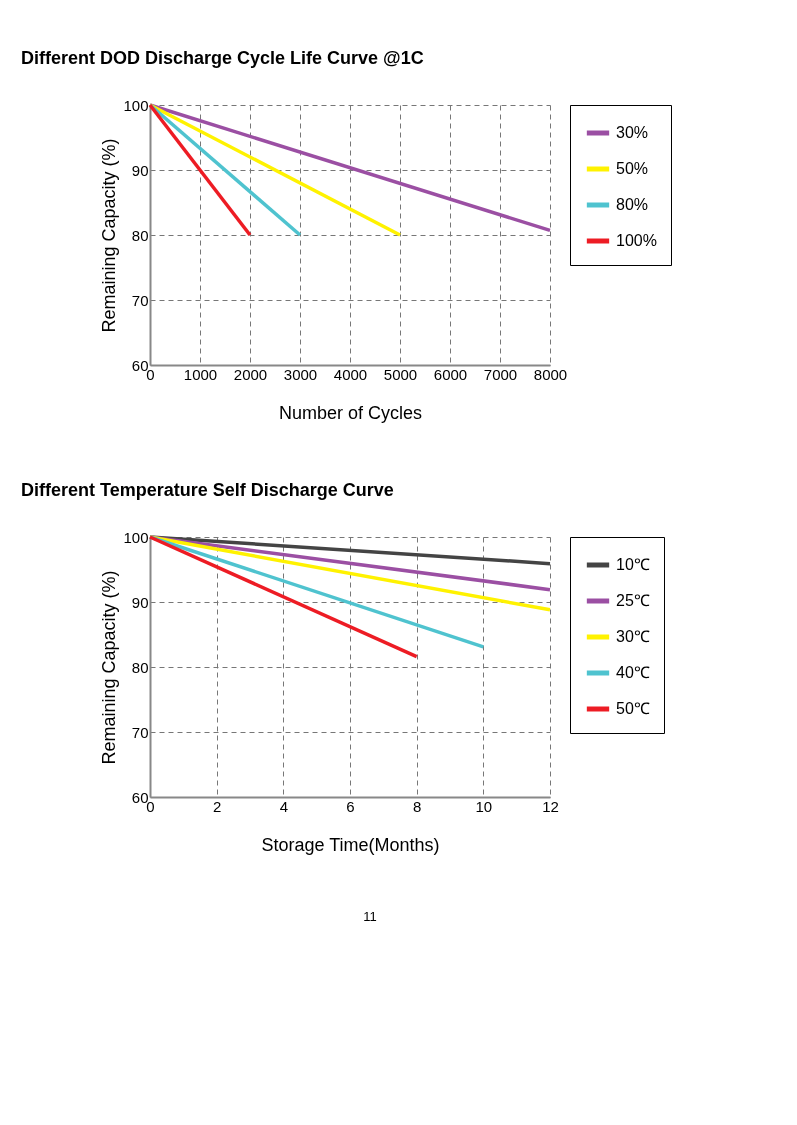  I want to click on x-tick-label: 6, so click(350, 806).